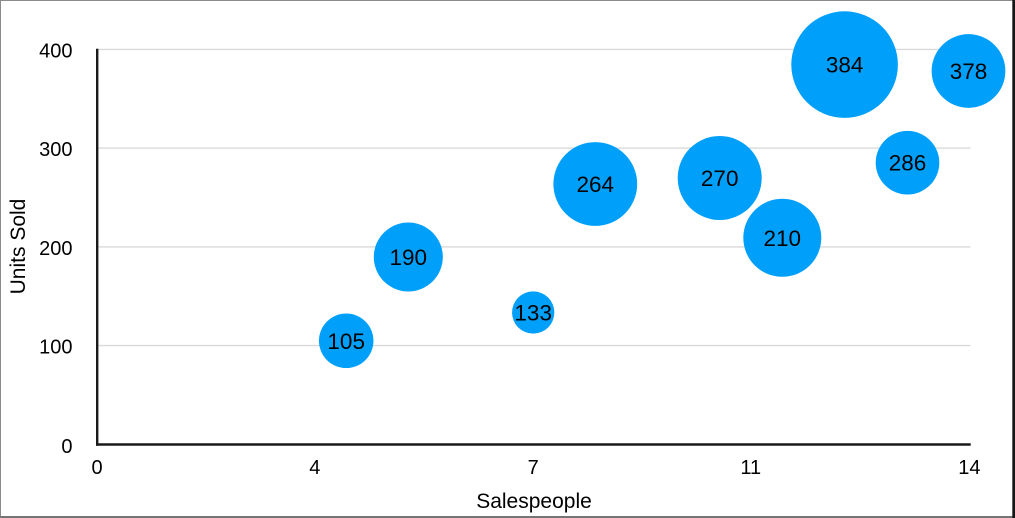  What do you see at coordinates (55, 348) in the screenshot?
I see `svg-text: 100` at bounding box center [55, 348].